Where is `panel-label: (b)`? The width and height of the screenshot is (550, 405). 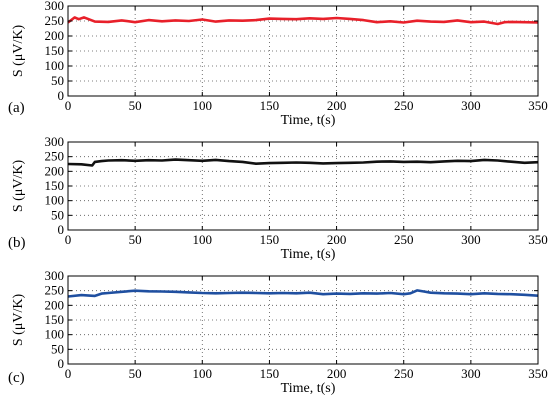 panel-label: (b) is located at coordinates (17, 243).